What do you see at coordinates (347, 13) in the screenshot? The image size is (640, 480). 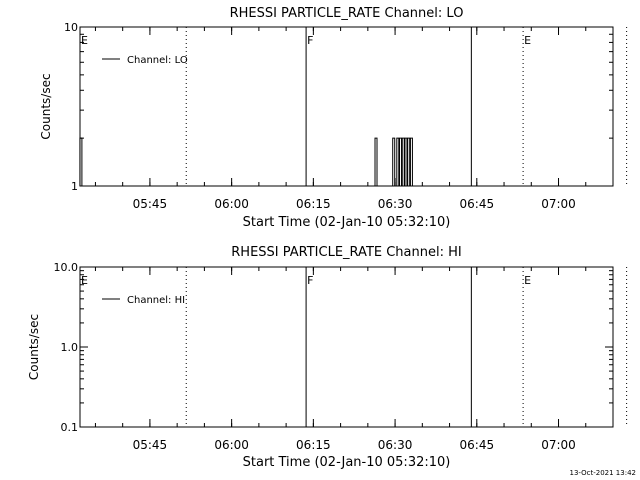 I see `chart-title: RHESSI PARTICLE_RATE Channel: LO` at bounding box center [347, 13].